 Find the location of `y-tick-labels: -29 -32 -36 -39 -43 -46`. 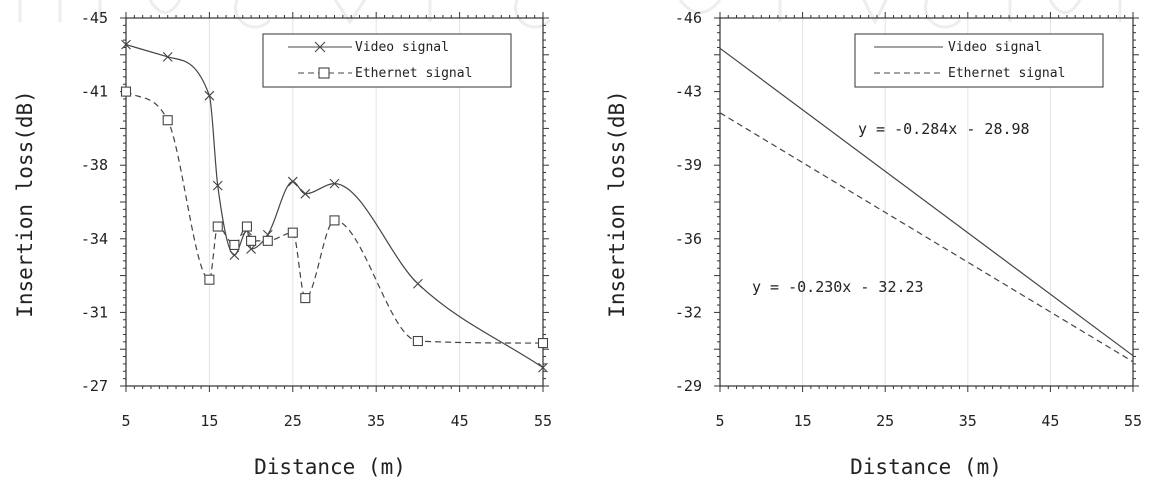

y-tick-labels: -29 -32 -36 -39 -43 -46 is located at coordinates (688, 202).